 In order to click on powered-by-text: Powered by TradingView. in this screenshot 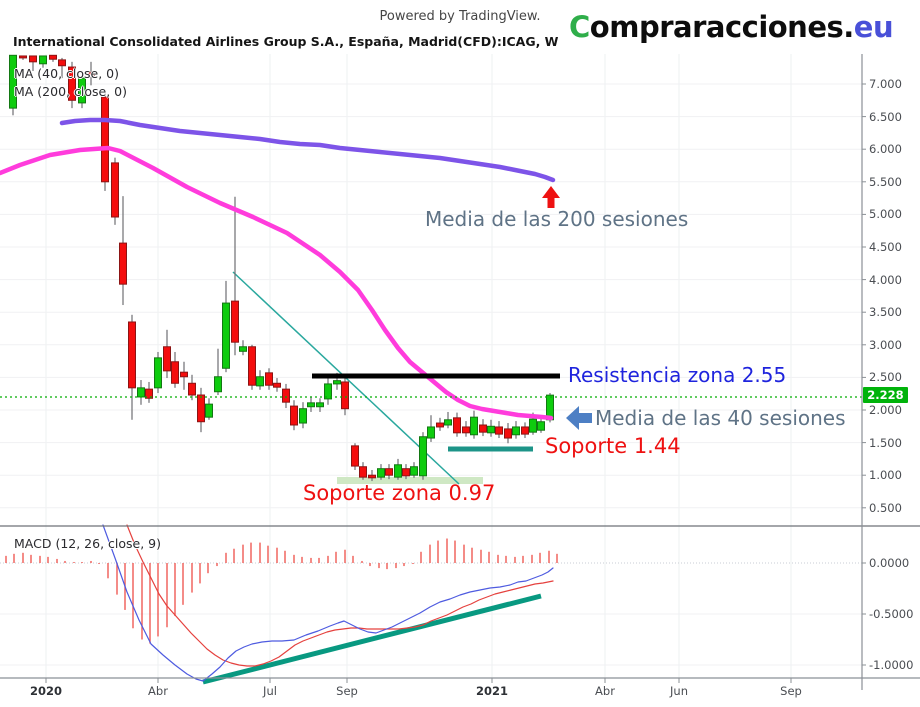, I will do `click(460, 16)`.